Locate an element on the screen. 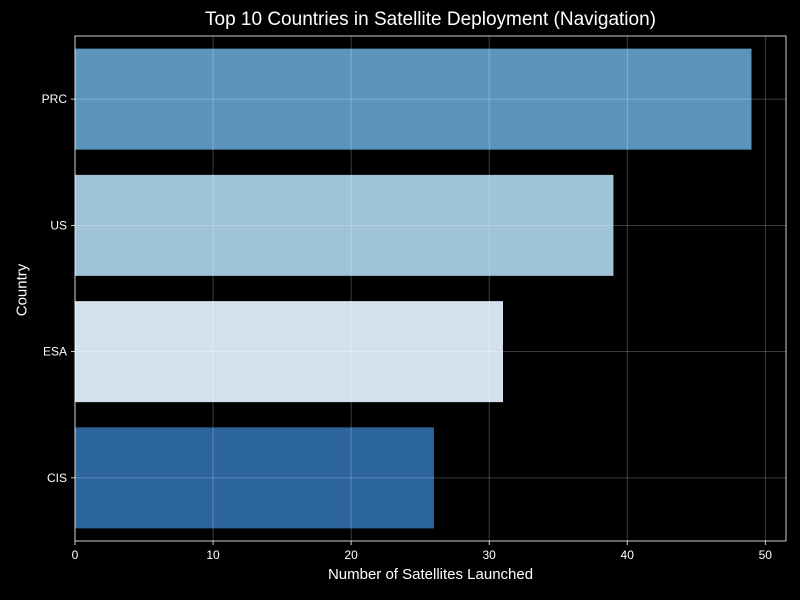 This screenshot has width=800, height=600. y-tick-label-esa: ESA is located at coordinates (55, 352).